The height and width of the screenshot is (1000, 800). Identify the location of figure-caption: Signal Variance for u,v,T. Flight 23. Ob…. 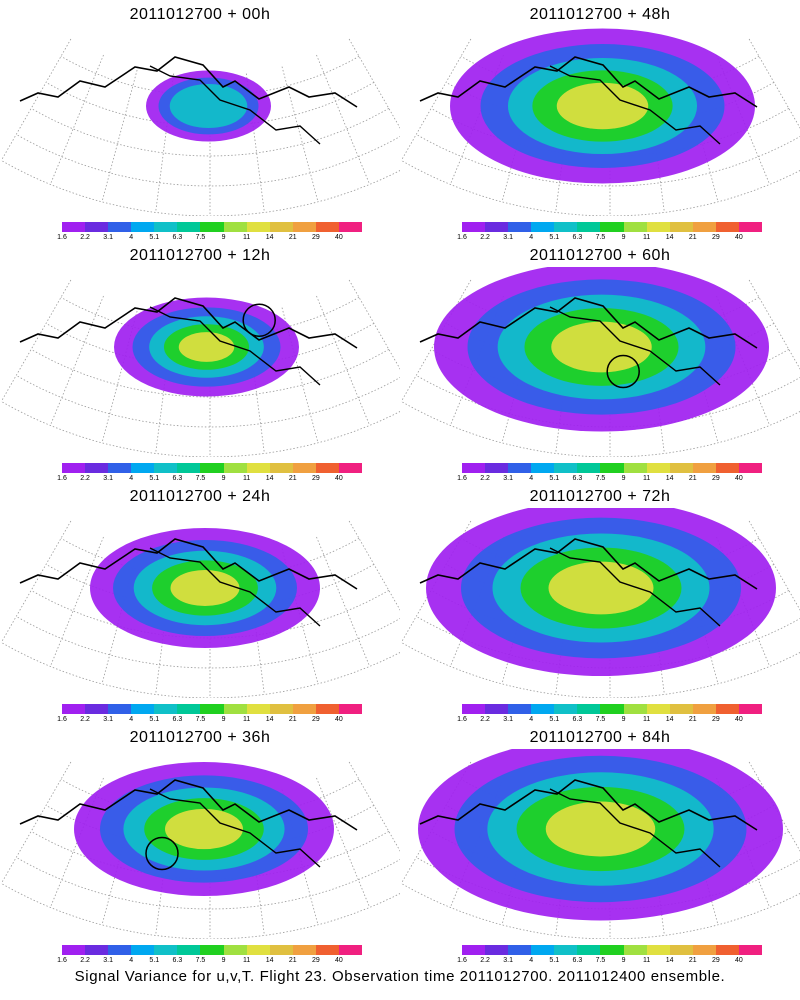
(400, 976).